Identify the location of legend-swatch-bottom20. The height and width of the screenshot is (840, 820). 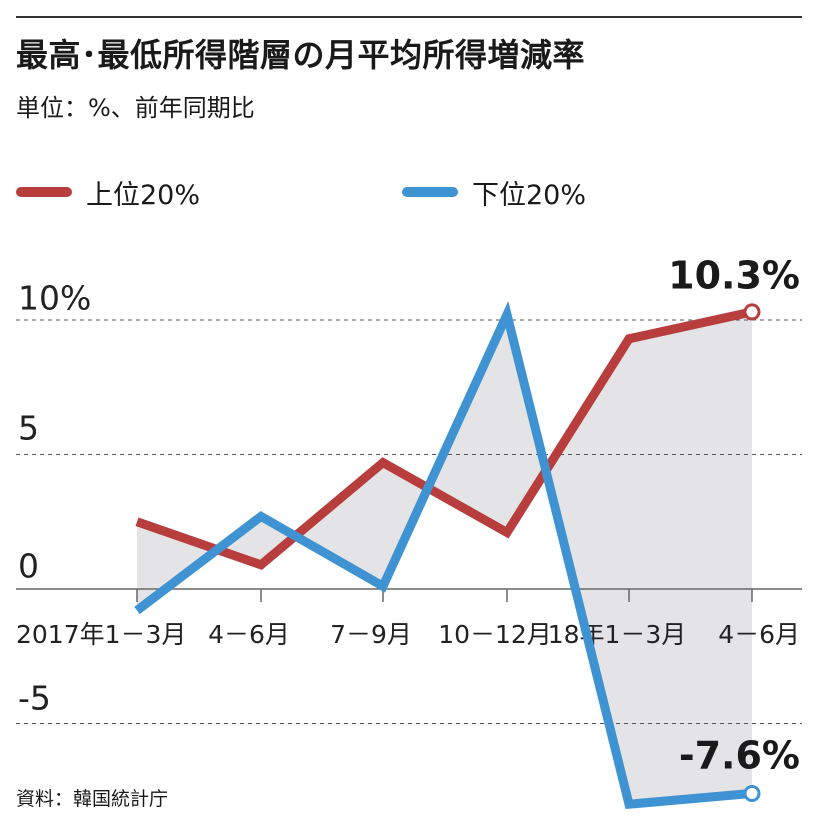
(430, 192).